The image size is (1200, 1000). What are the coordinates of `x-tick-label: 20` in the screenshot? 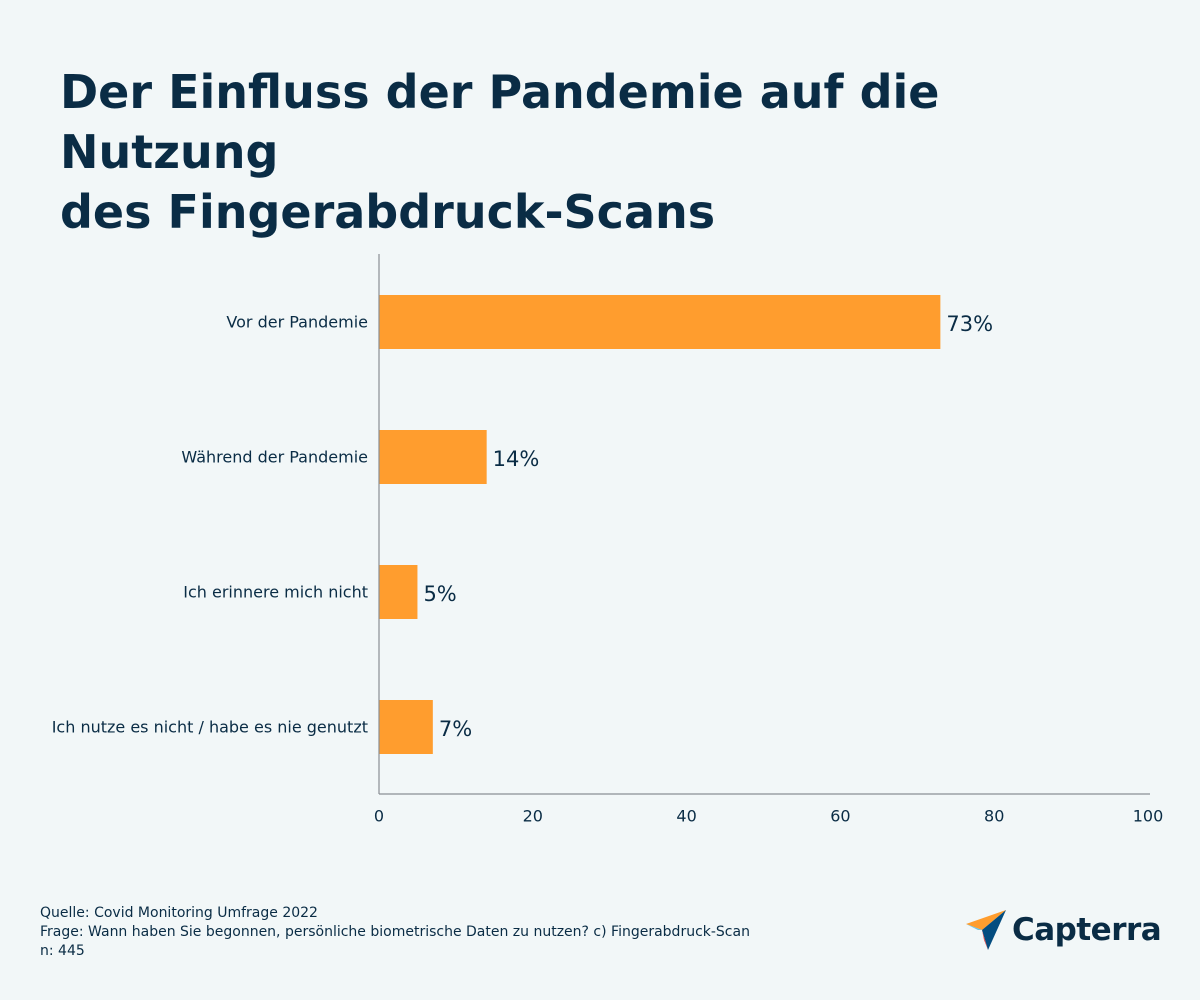 It's located at (533, 816).